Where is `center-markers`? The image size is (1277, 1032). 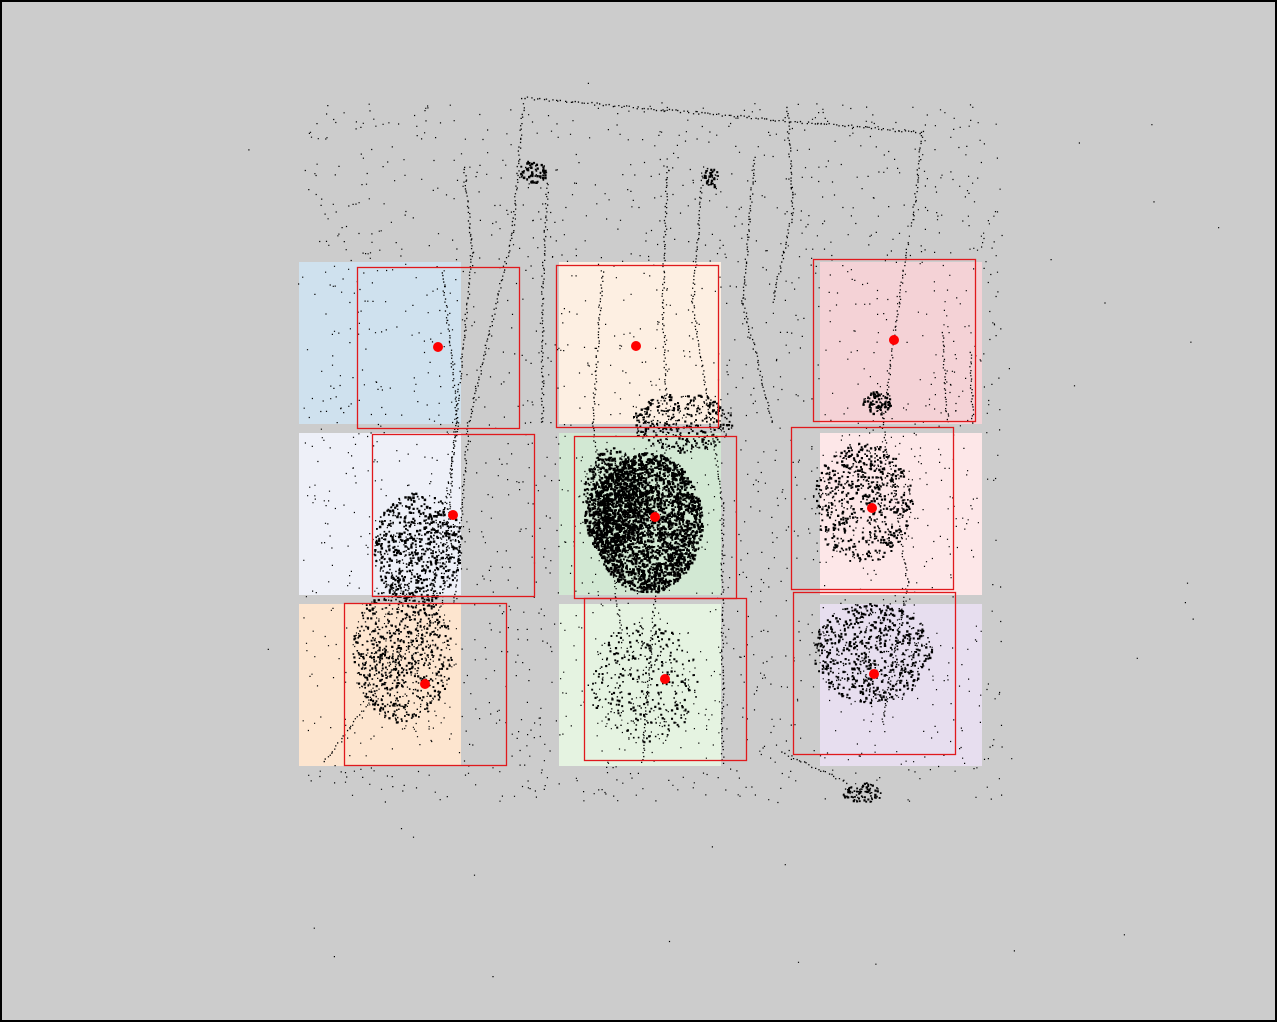 center-markers is located at coordinates (659, 512).